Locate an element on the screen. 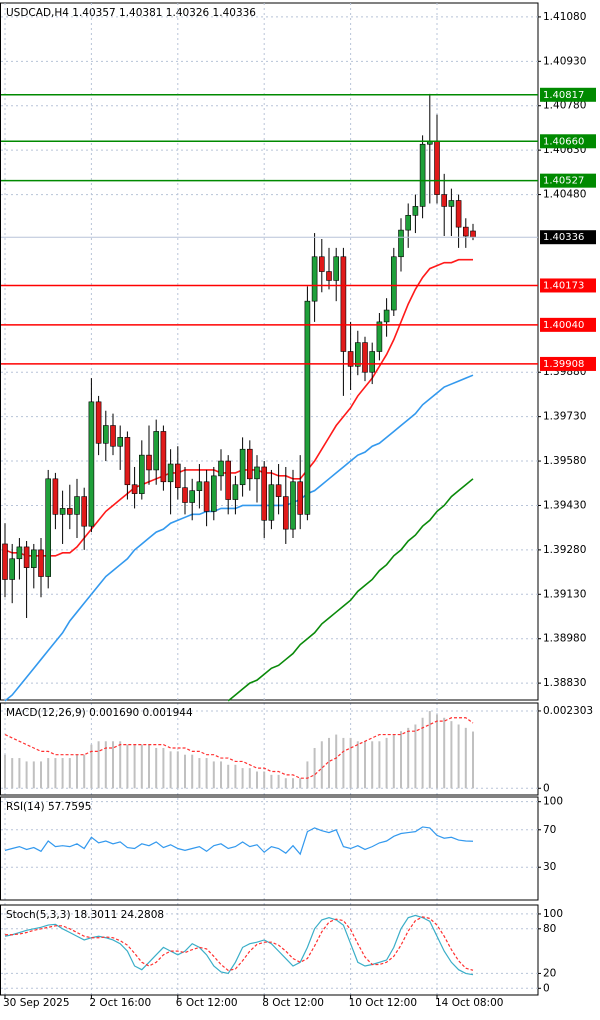 This screenshot has width=600, height=1020. pane-title: RSI(14) 57.7595 is located at coordinates (48, 807).